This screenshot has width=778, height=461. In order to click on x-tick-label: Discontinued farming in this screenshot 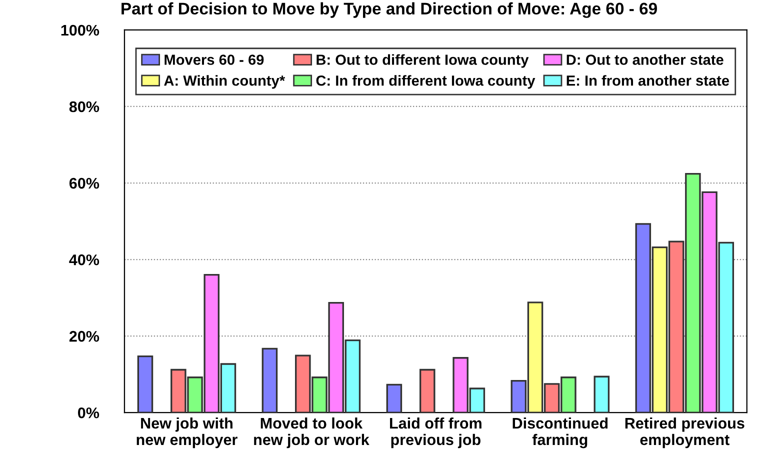, I will do `click(560, 432)`.